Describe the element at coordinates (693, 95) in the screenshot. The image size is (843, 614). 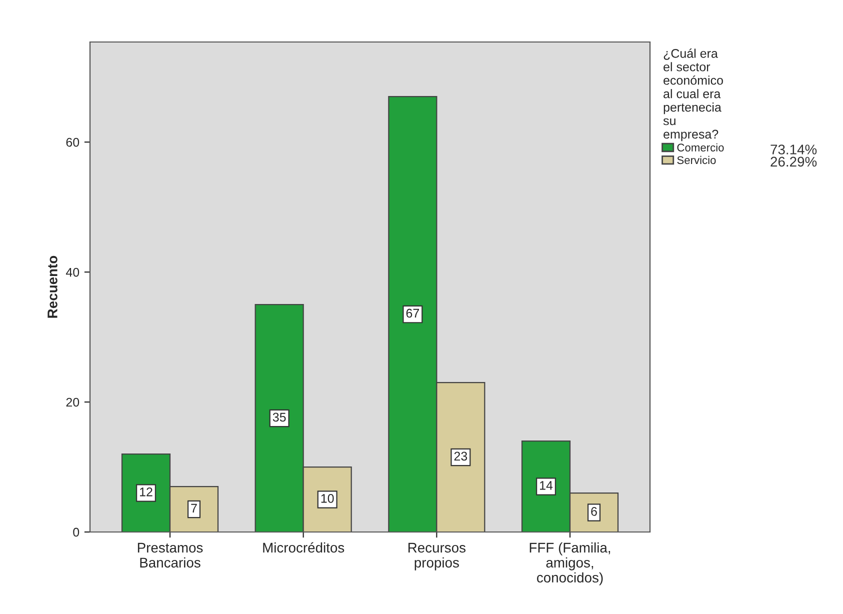
I see `legend-title: ¿Cuál era el sector económico al cual era pertenecia su empresa?` at that location.